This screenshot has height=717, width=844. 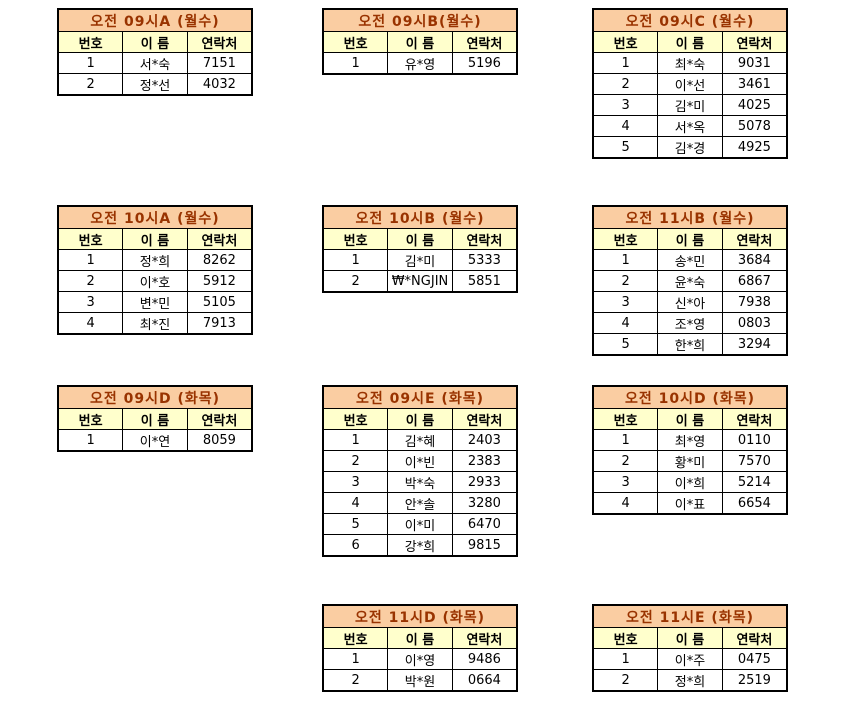 I want to click on cell-contact: 4925, so click(x=754, y=147).